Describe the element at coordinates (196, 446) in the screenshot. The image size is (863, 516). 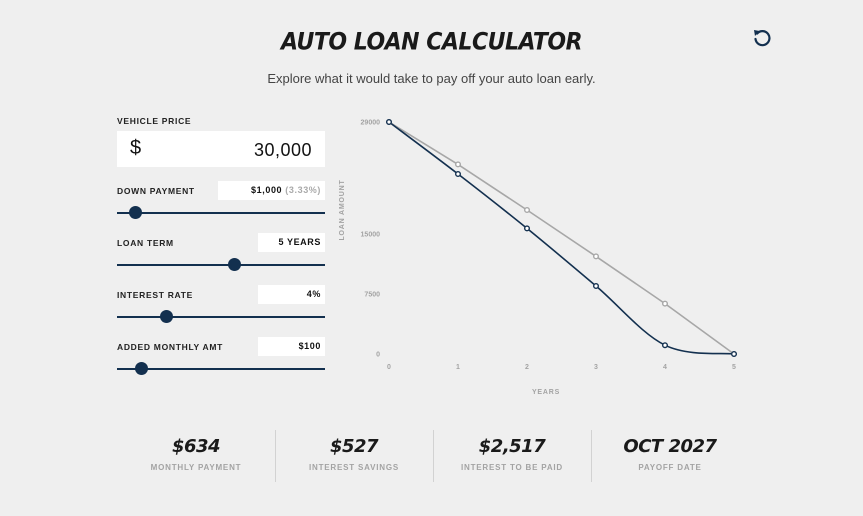
I see `stat-value: $634` at that location.